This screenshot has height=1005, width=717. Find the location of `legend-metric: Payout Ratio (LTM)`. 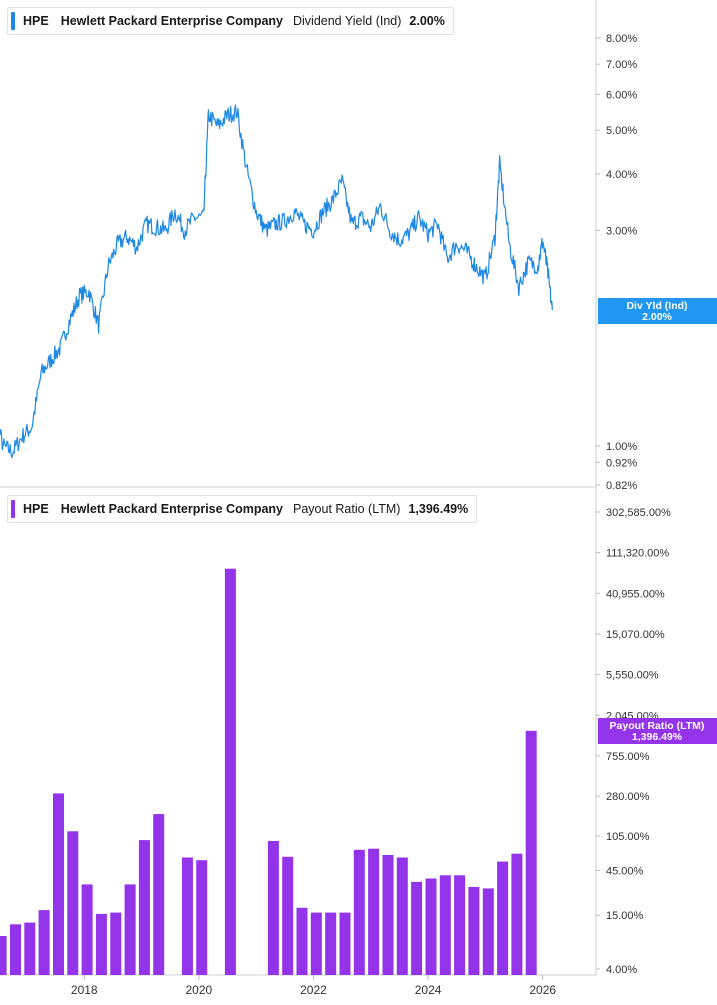

legend-metric: Payout Ratio (LTM) is located at coordinates (347, 509).